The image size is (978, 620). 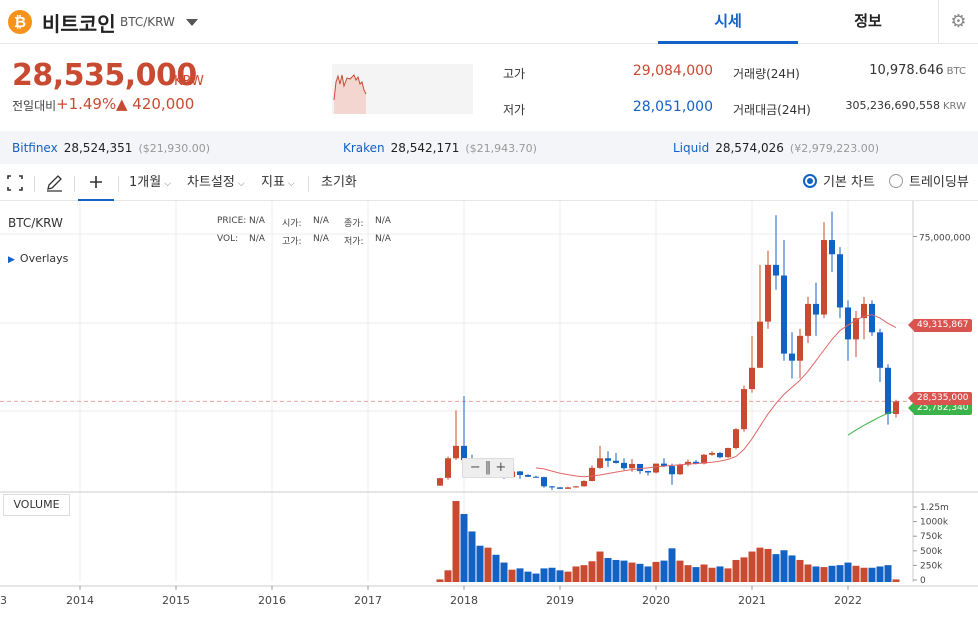 What do you see at coordinates (940, 398) in the screenshot?
I see `last-price-tag: 28,535,000` at bounding box center [940, 398].